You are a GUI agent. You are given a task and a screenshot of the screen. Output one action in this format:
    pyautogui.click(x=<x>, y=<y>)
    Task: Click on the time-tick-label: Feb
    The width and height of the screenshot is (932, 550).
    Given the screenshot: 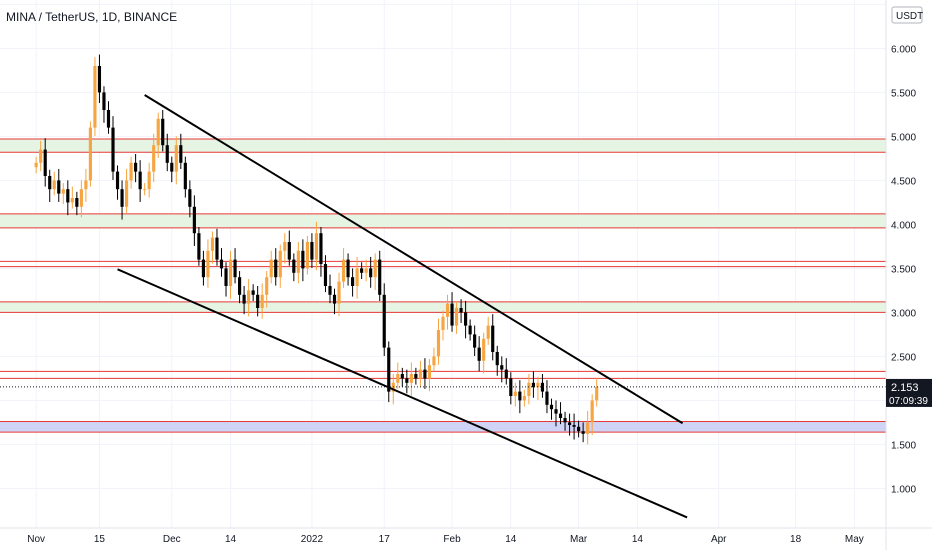 What is the action you would take?
    pyautogui.click(x=452, y=539)
    